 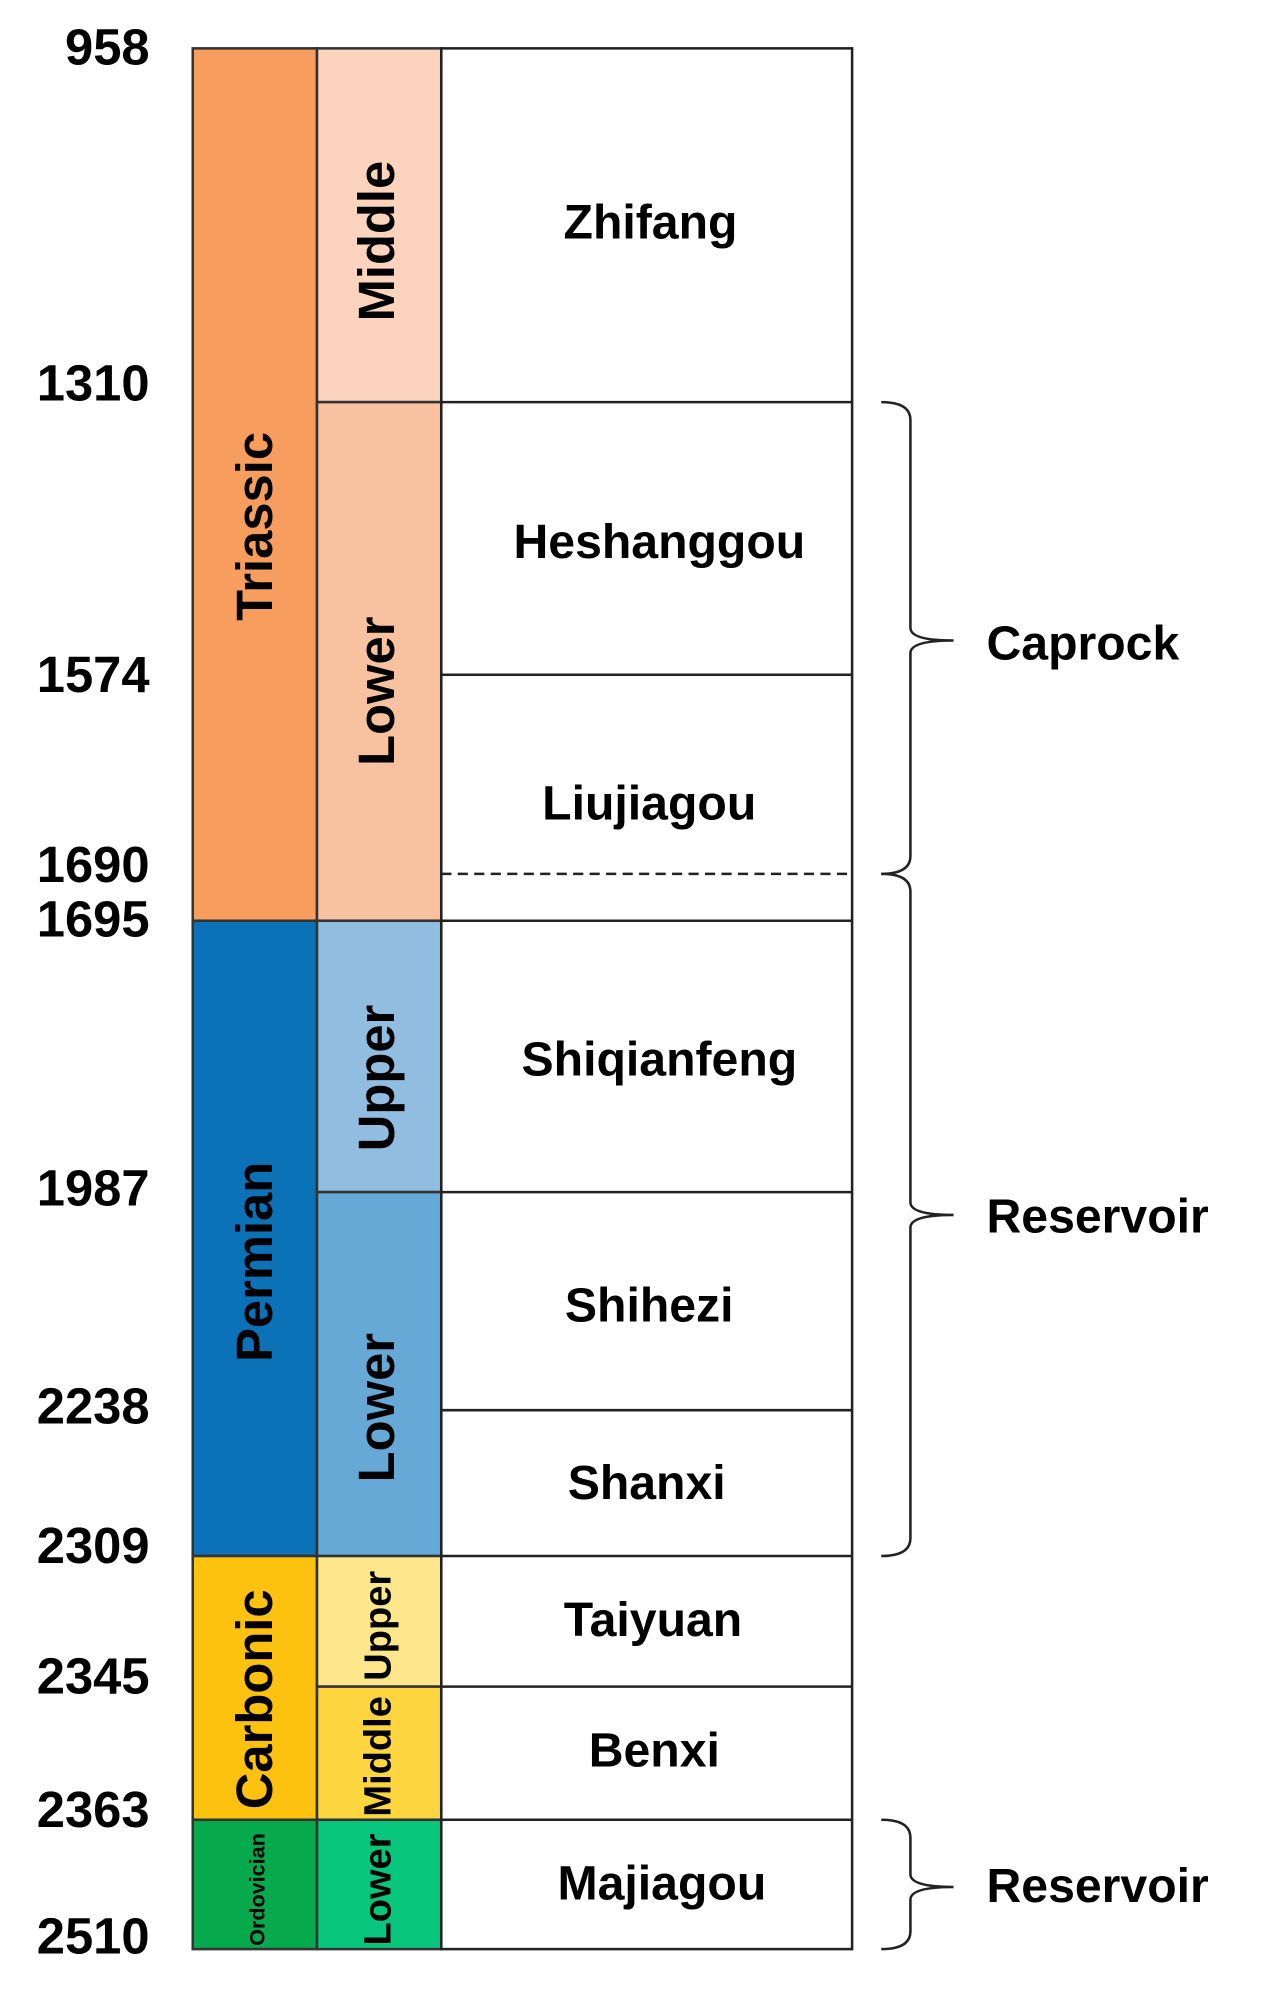 I want to click on formation-label: Shiqianfeng, so click(x=660, y=1060).